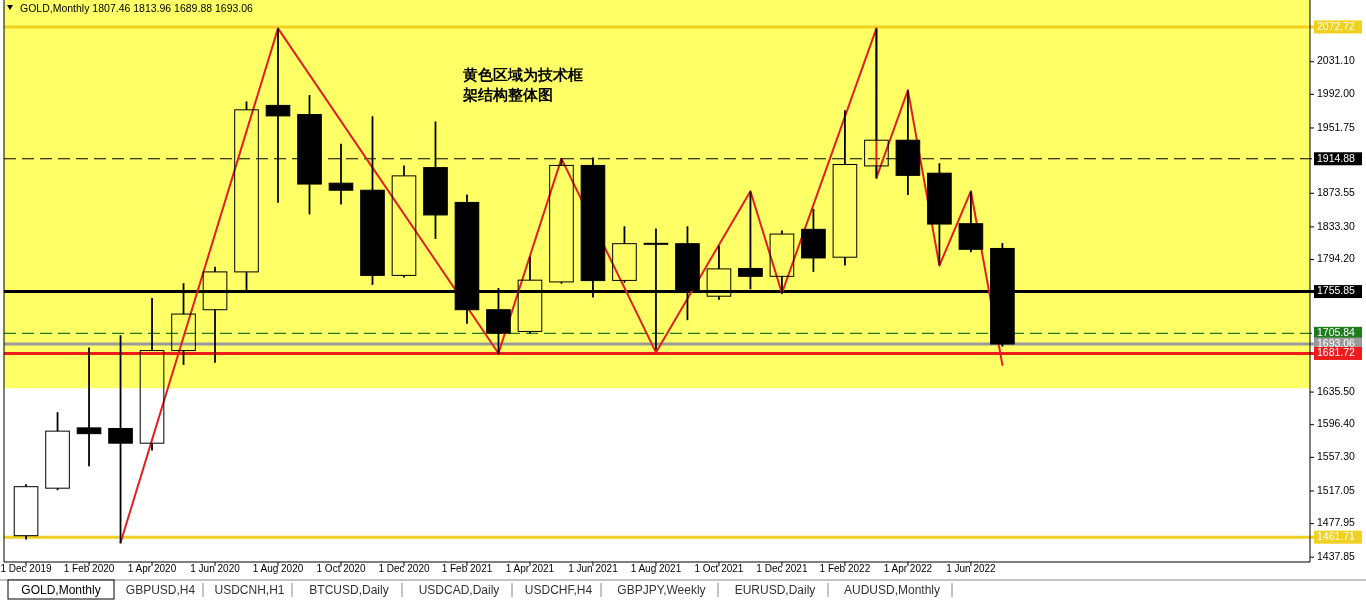 Image resolution: width=1366 pixels, height=603 pixels. Describe the element at coordinates (775, 590) in the screenshot. I see `text: EURUSD,Daily` at that location.